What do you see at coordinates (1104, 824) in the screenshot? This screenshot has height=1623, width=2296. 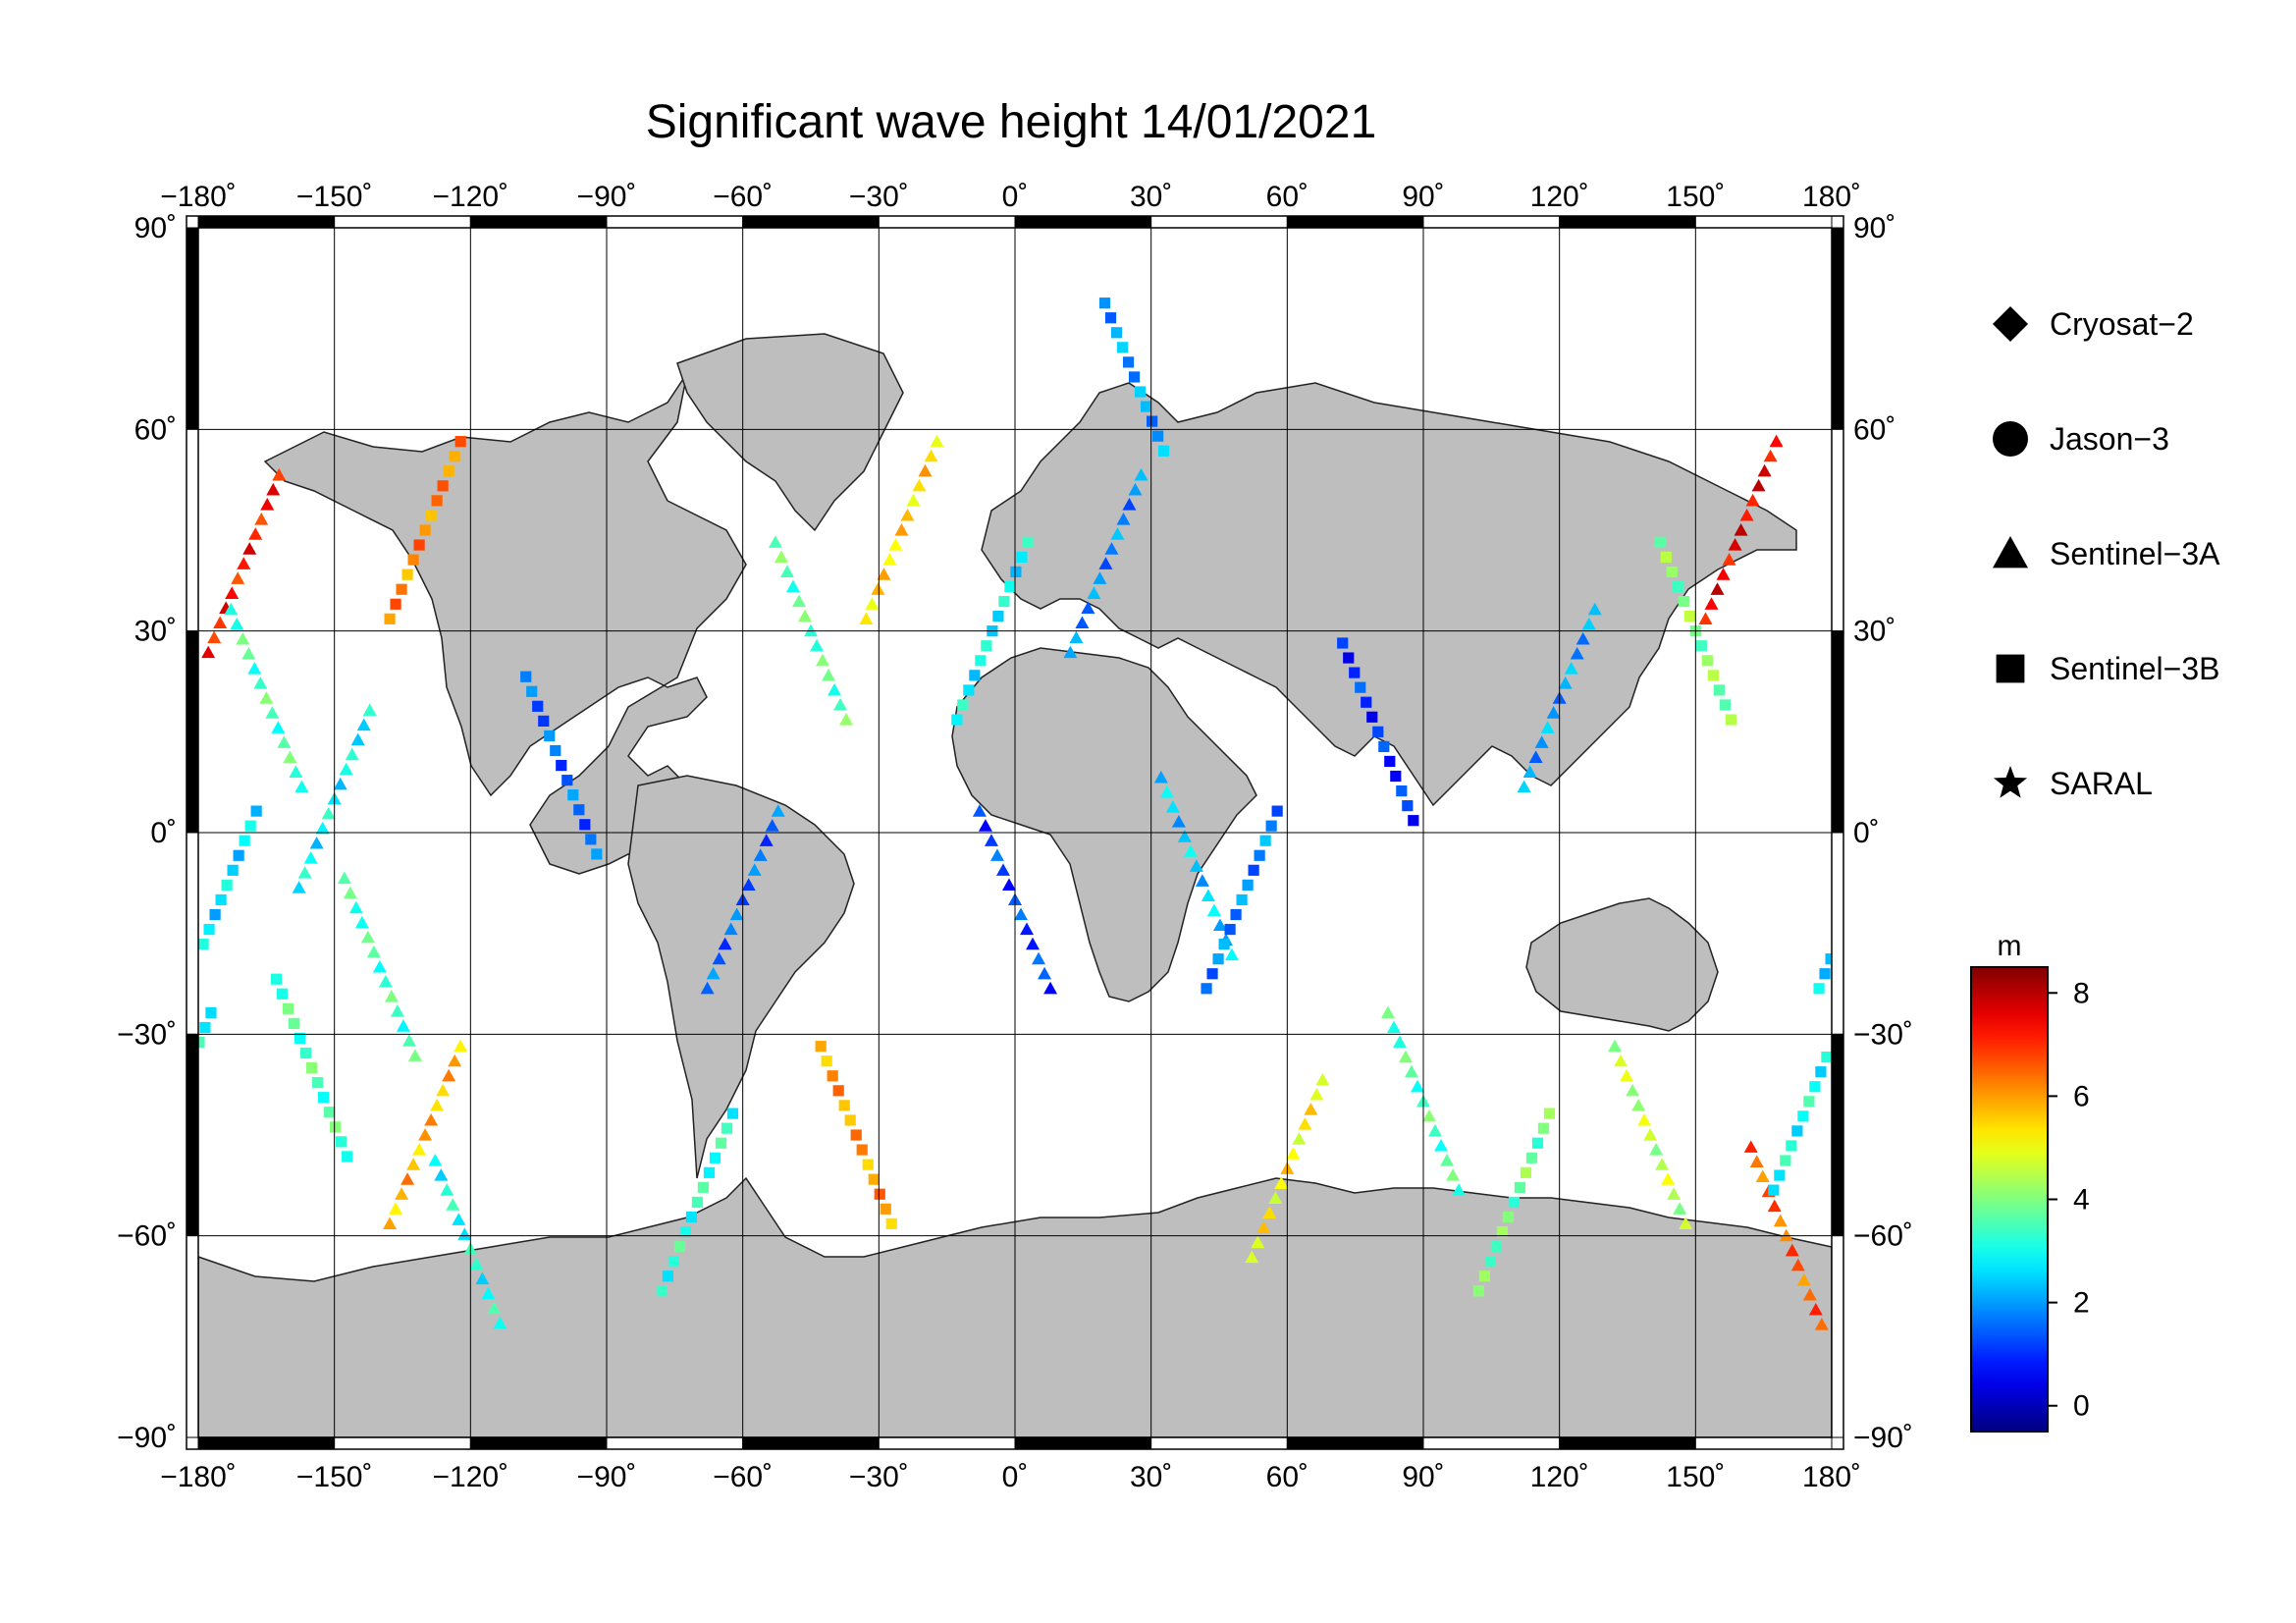 I see `africa-land` at bounding box center [1104, 824].